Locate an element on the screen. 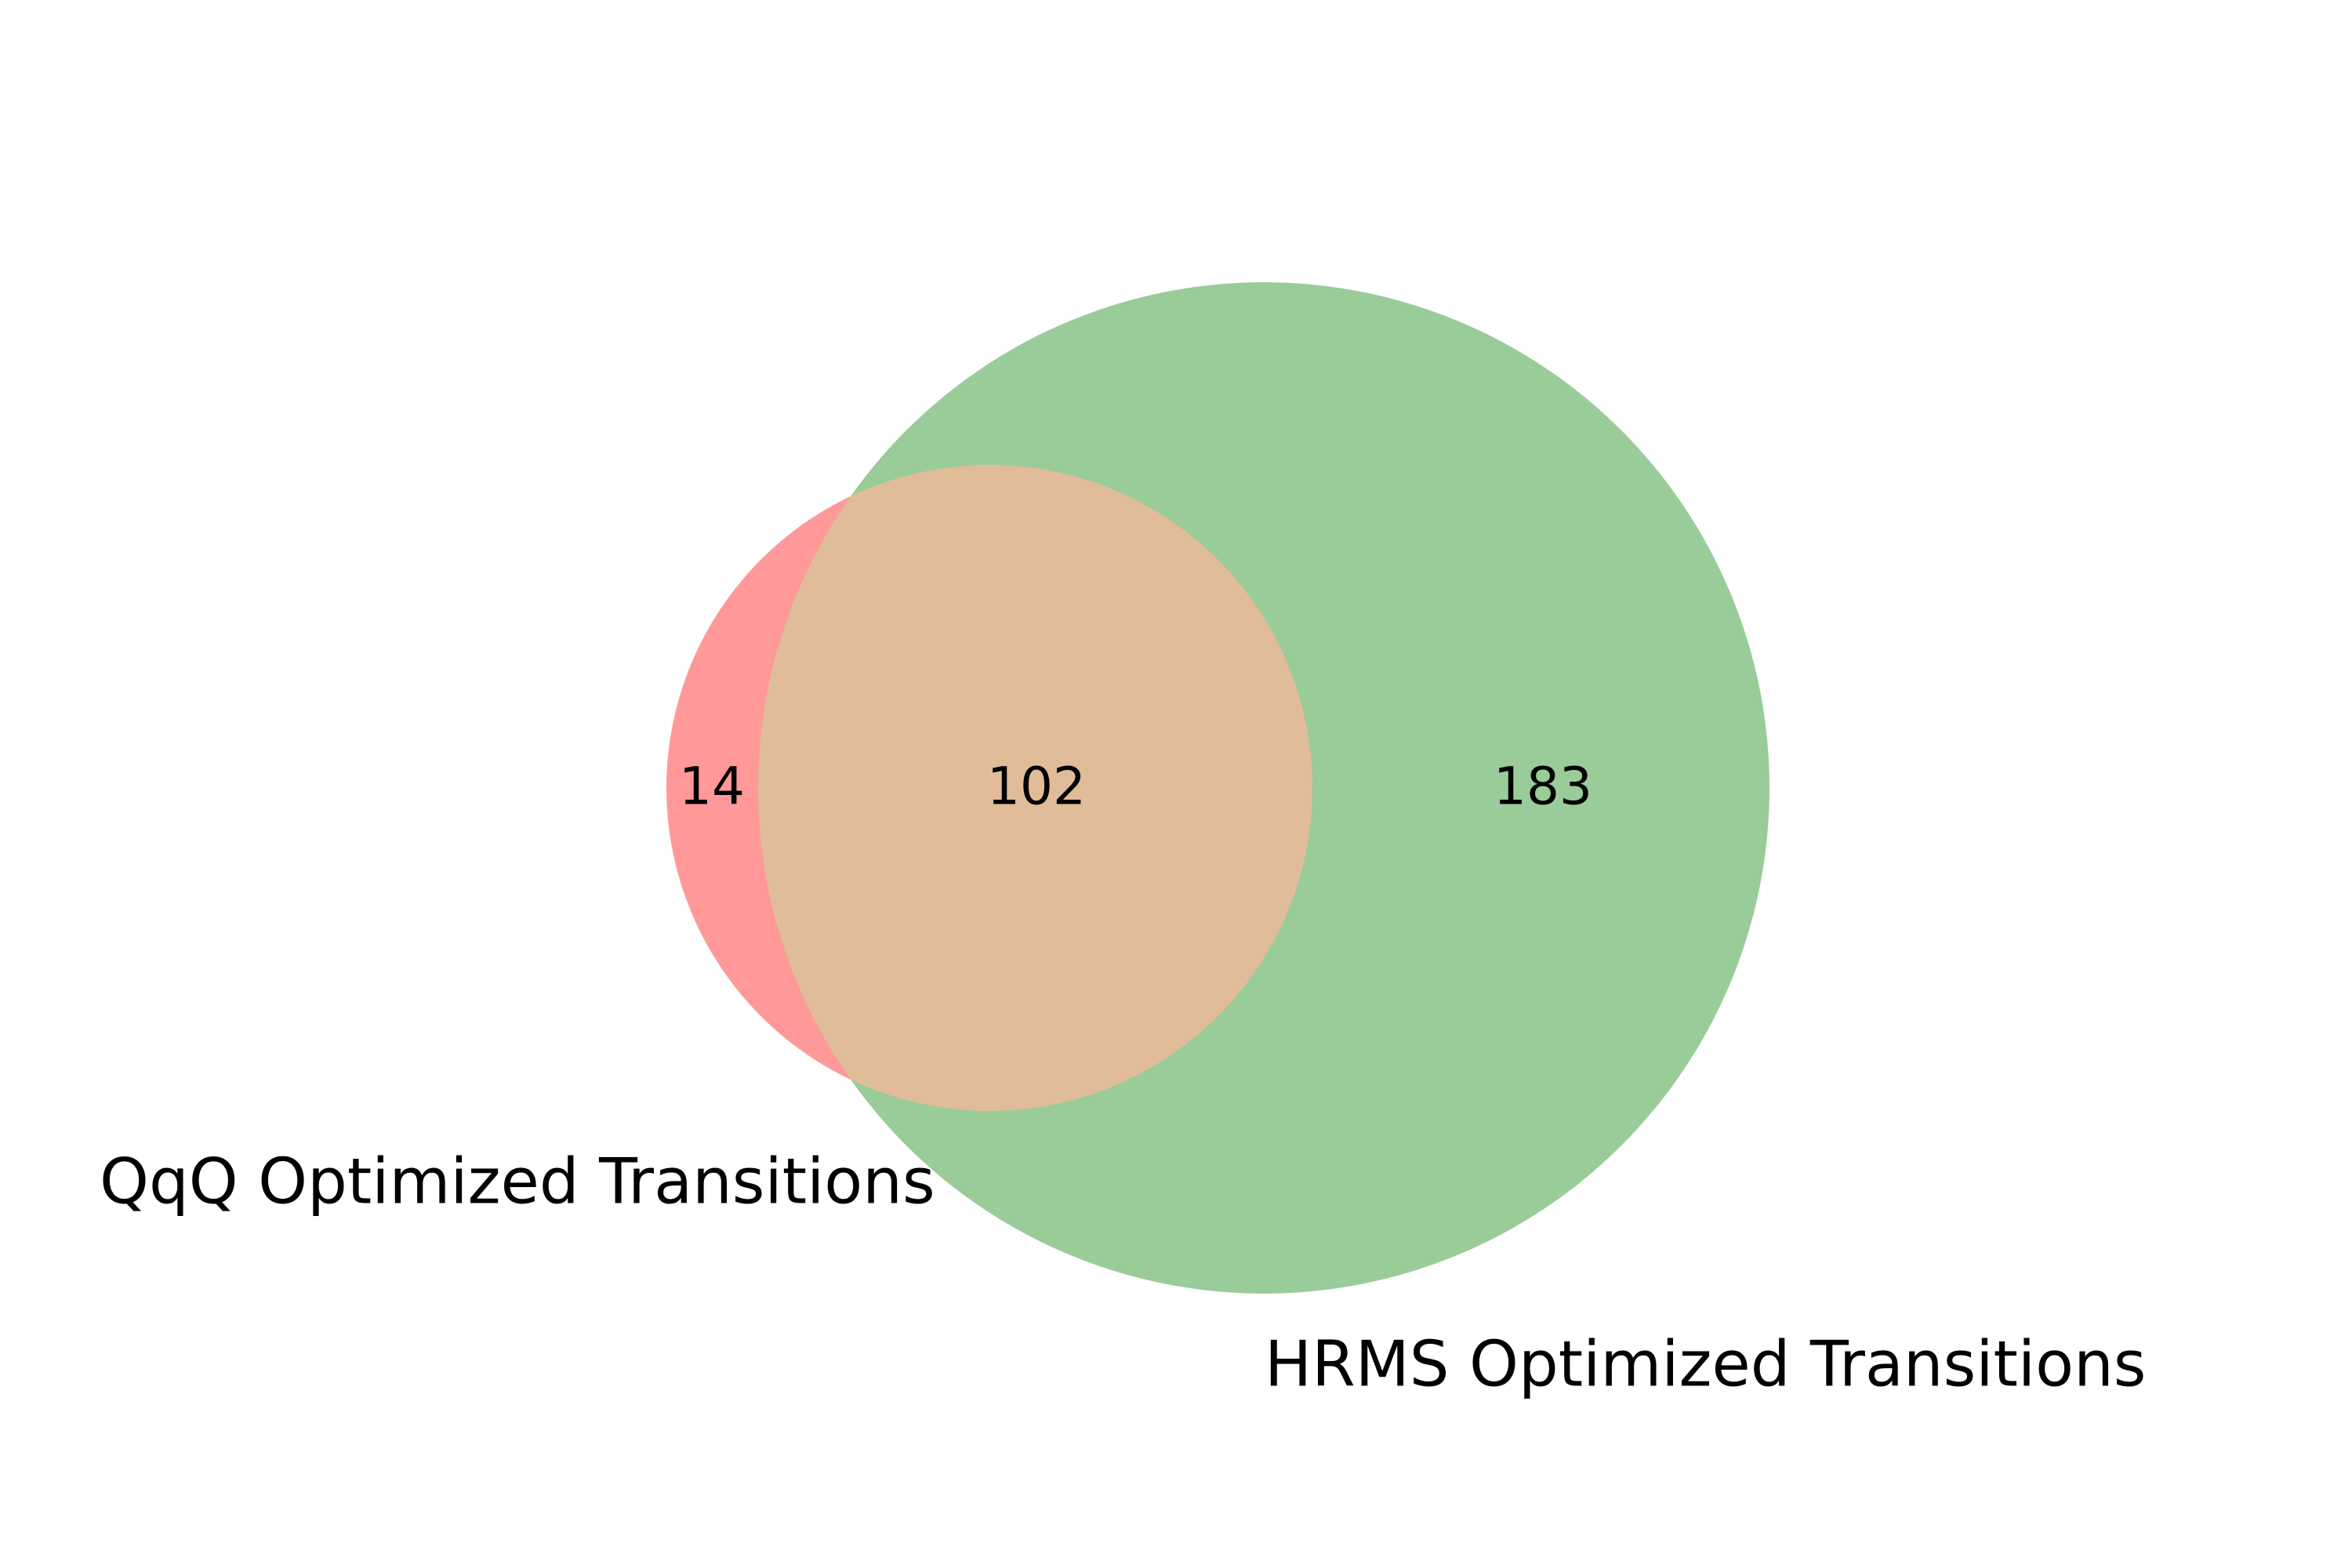 The width and height of the screenshot is (2352, 1568). hrms-set-label: HRMS Optimized Transitions is located at coordinates (1706, 1364).